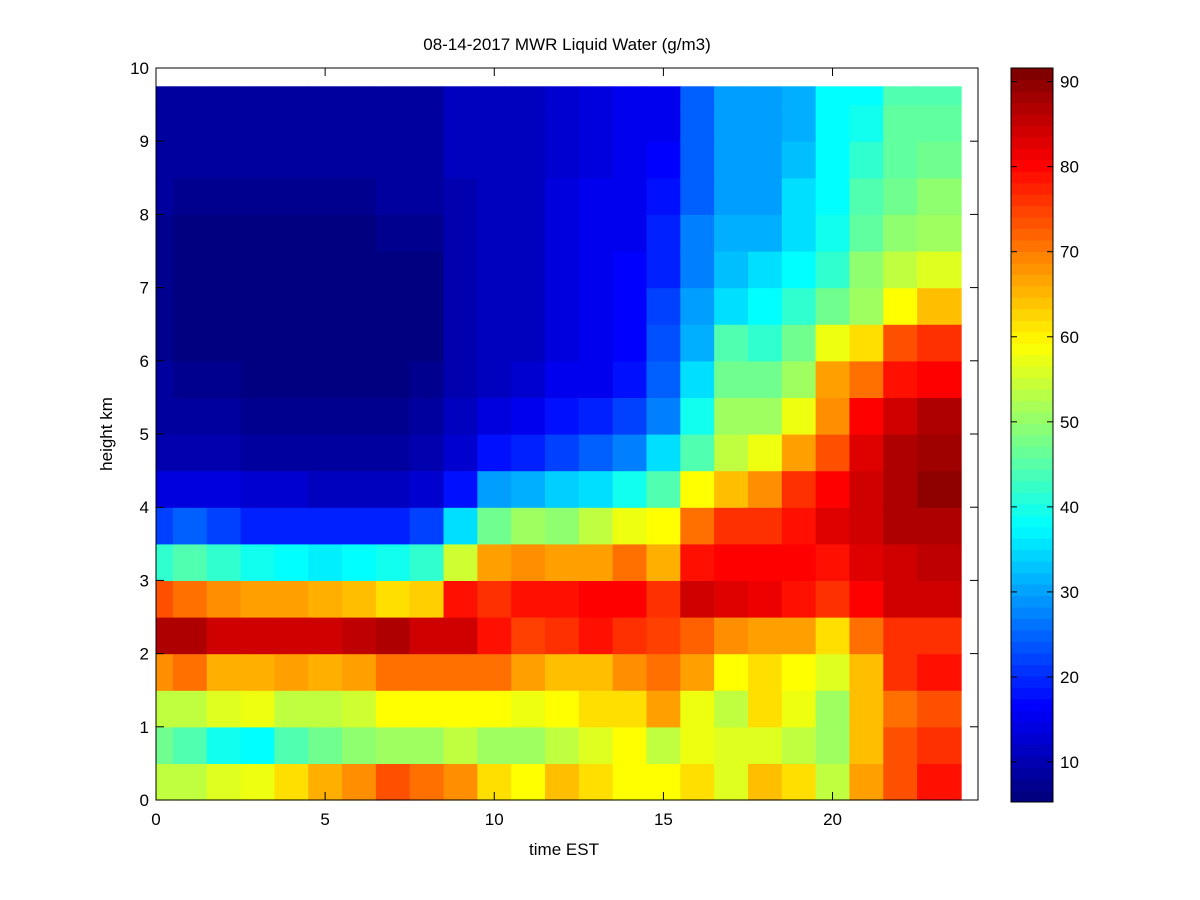 The height and width of the screenshot is (900, 1200). What do you see at coordinates (144, 800) in the screenshot?
I see `y-tick-label: 0` at bounding box center [144, 800].